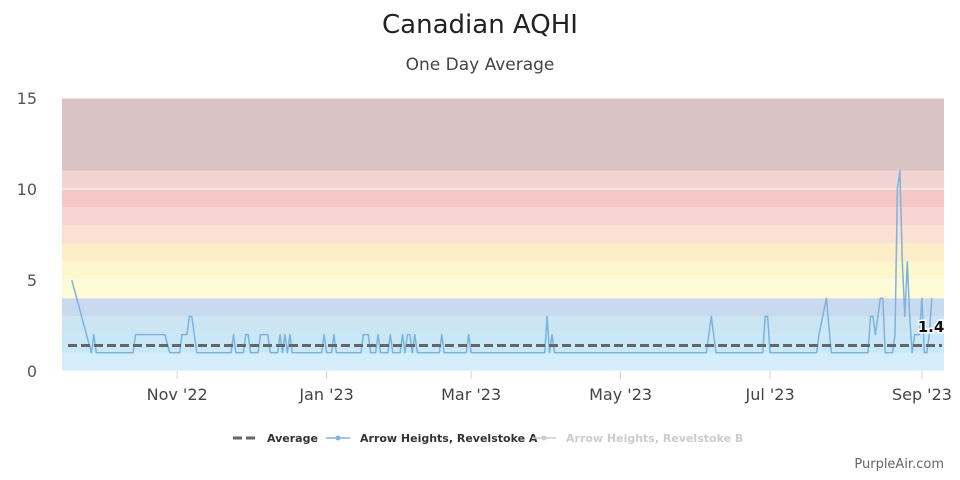 The width and height of the screenshot is (960, 480). I want to click on average-value-label: 1.4, so click(931, 327).